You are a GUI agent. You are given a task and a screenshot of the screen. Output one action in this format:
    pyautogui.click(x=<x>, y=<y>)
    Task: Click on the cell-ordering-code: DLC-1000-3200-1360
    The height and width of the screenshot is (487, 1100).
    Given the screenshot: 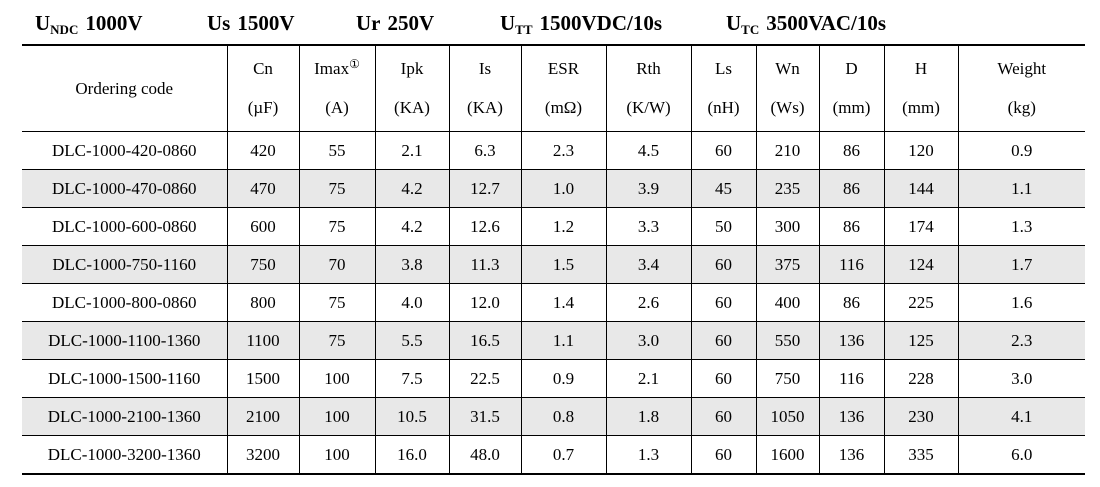 What is the action you would take?
    pyautogui.click(x=125, y=455)
    